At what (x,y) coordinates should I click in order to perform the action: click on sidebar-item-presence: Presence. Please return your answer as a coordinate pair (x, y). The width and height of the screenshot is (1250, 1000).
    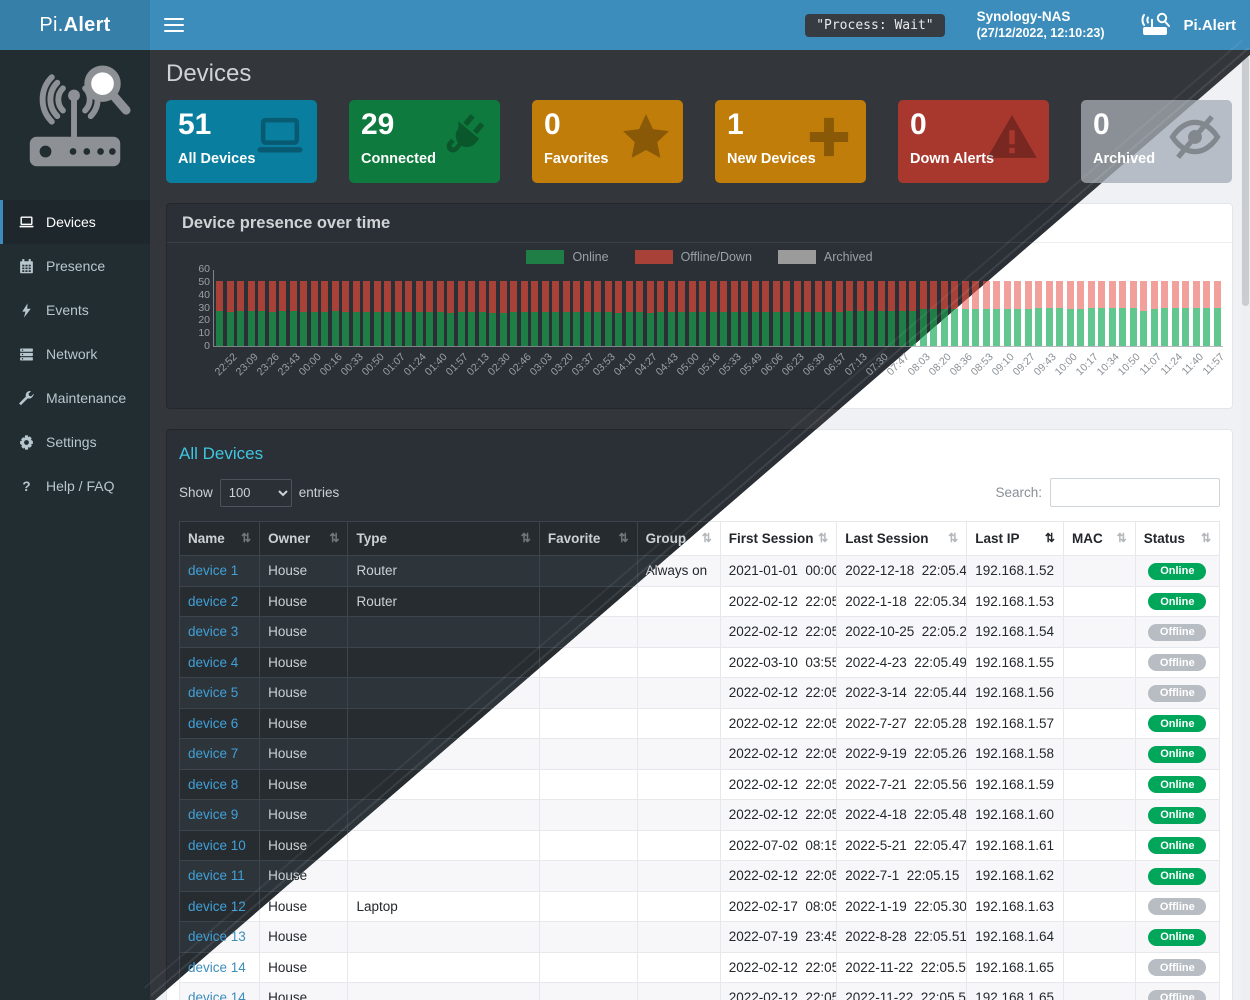
    Looking at the image, I should click on (75, 266).